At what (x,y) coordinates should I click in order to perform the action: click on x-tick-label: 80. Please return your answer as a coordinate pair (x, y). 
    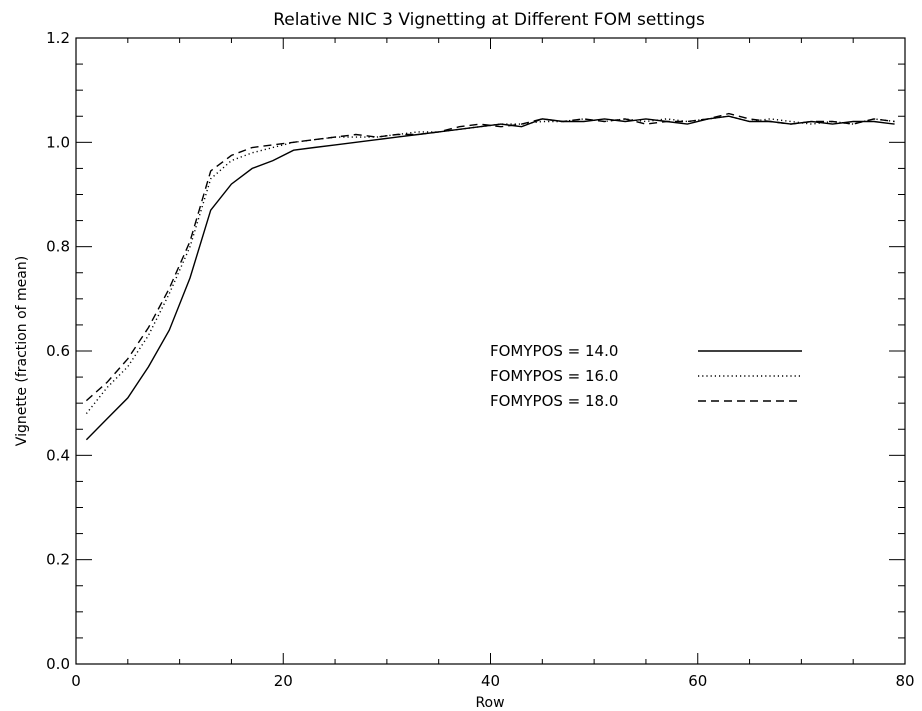
    Looking at the image, I should click on (904, 681).